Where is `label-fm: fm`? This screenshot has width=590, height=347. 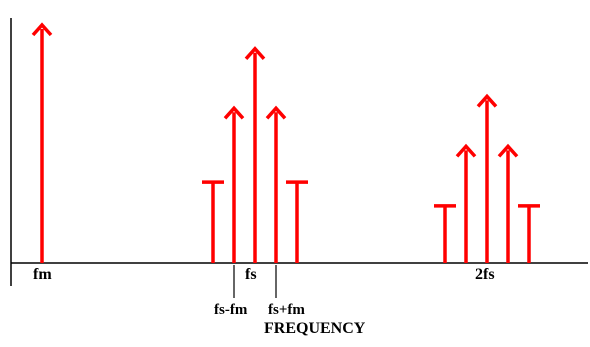 label-fm: fm is located at coordinates (42, 274).